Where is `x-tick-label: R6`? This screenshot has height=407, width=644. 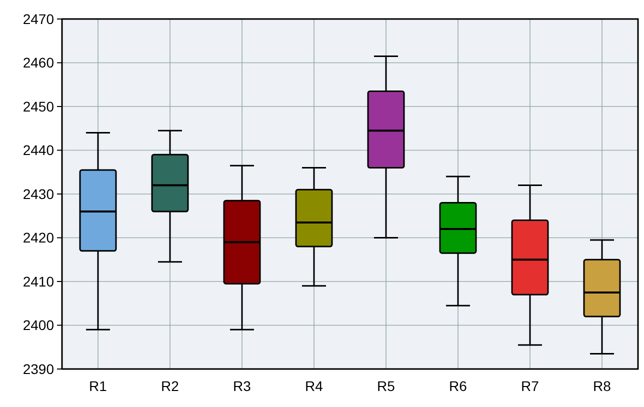 x-tick-label: R6 is located at coordinates (458, 386).